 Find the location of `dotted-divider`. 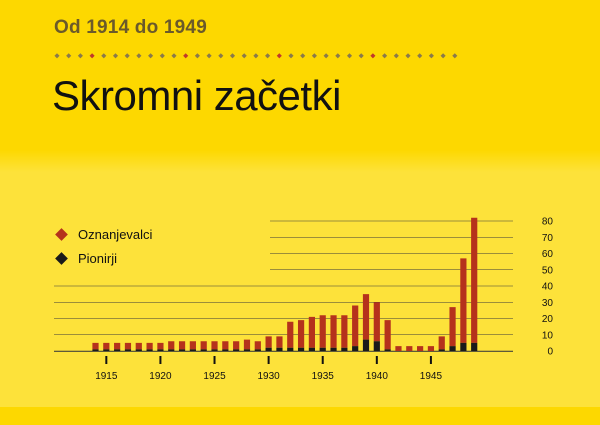

dotted-divider is located at coordinates (256, 56).